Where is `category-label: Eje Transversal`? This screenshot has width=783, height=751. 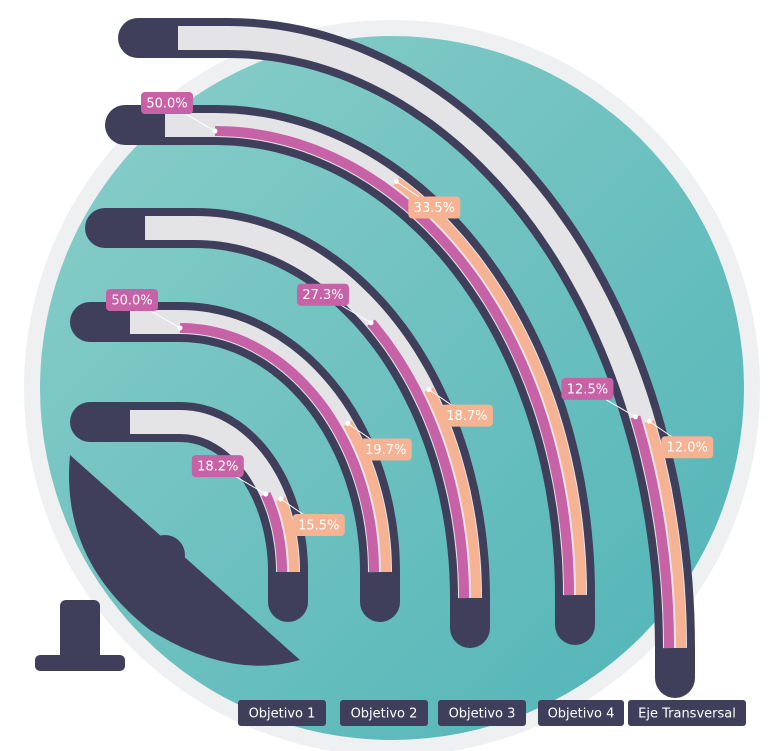 category-label: Eje Transversal is located at coordinates (687, 714).